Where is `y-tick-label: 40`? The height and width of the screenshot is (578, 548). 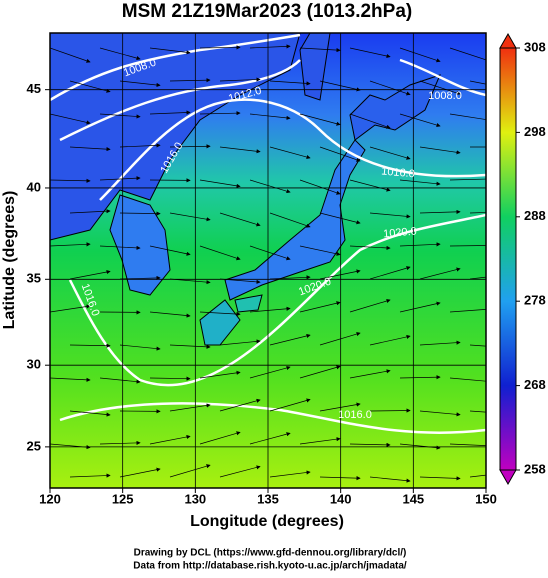 y-tick-label: 40 is located at coordinates (34, 186).